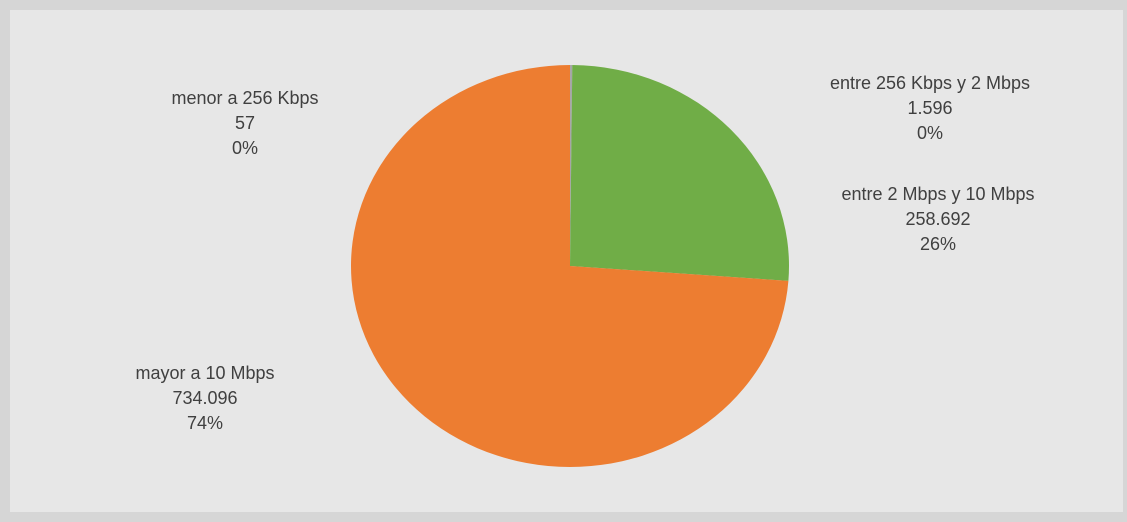  I want to click on slice-percent-menor-256: 0%, so click(245, 148).